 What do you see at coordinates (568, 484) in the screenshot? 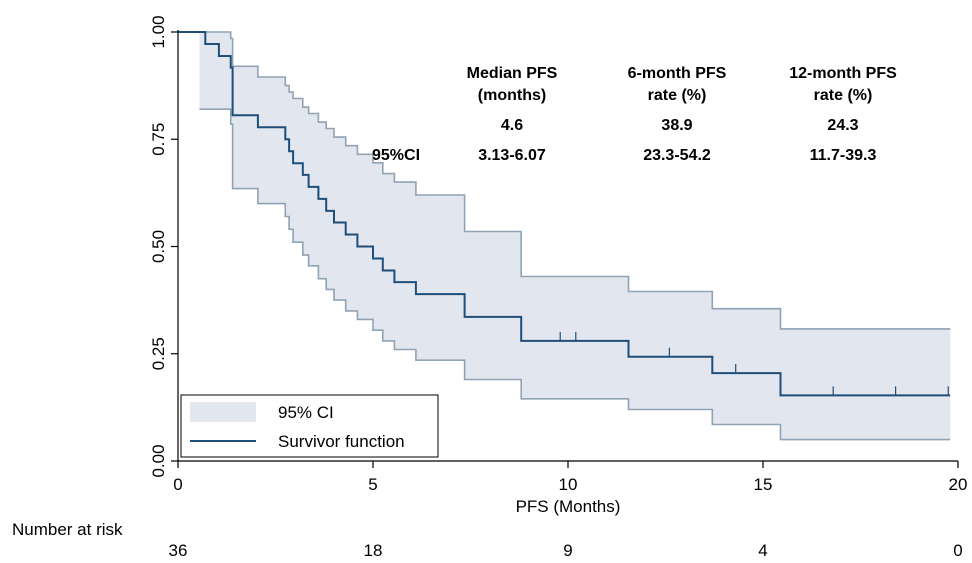
I see `x-tick-label: 10` at bounding box center [568, 484].